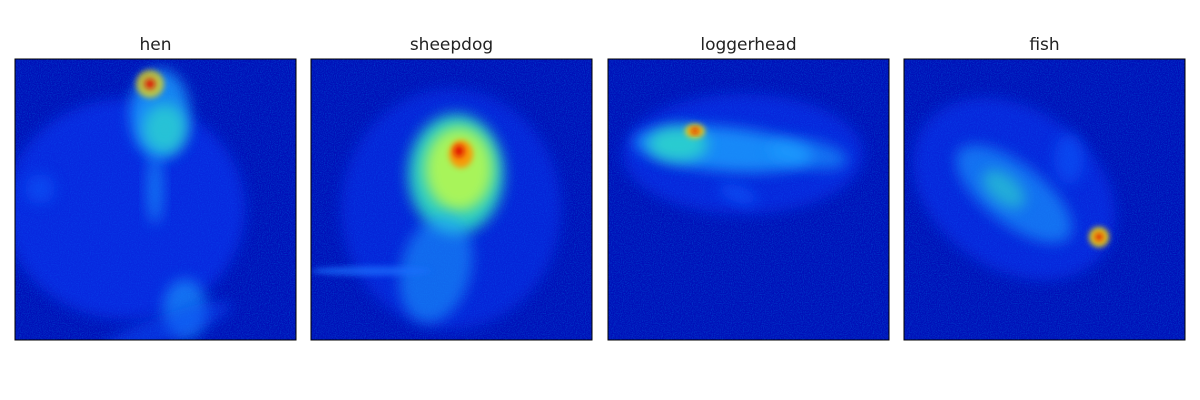 The image size is (1200, 400). What do you see at coordinates (451, 45) in the screenshot?
I see `panel-title: sheepdog` at bounding box center [451, 45].